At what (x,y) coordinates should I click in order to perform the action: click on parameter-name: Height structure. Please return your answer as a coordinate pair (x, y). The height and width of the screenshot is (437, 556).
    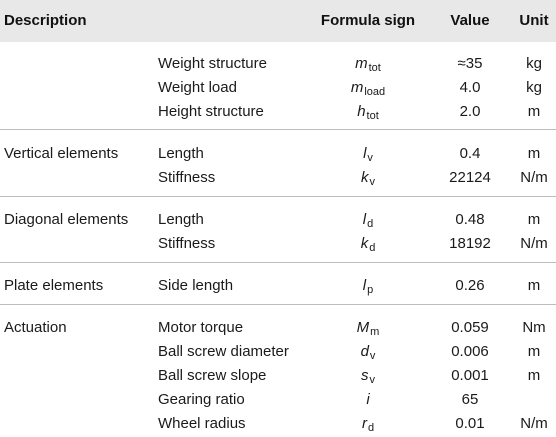
    Looking at the image, I should click on (211, 111).